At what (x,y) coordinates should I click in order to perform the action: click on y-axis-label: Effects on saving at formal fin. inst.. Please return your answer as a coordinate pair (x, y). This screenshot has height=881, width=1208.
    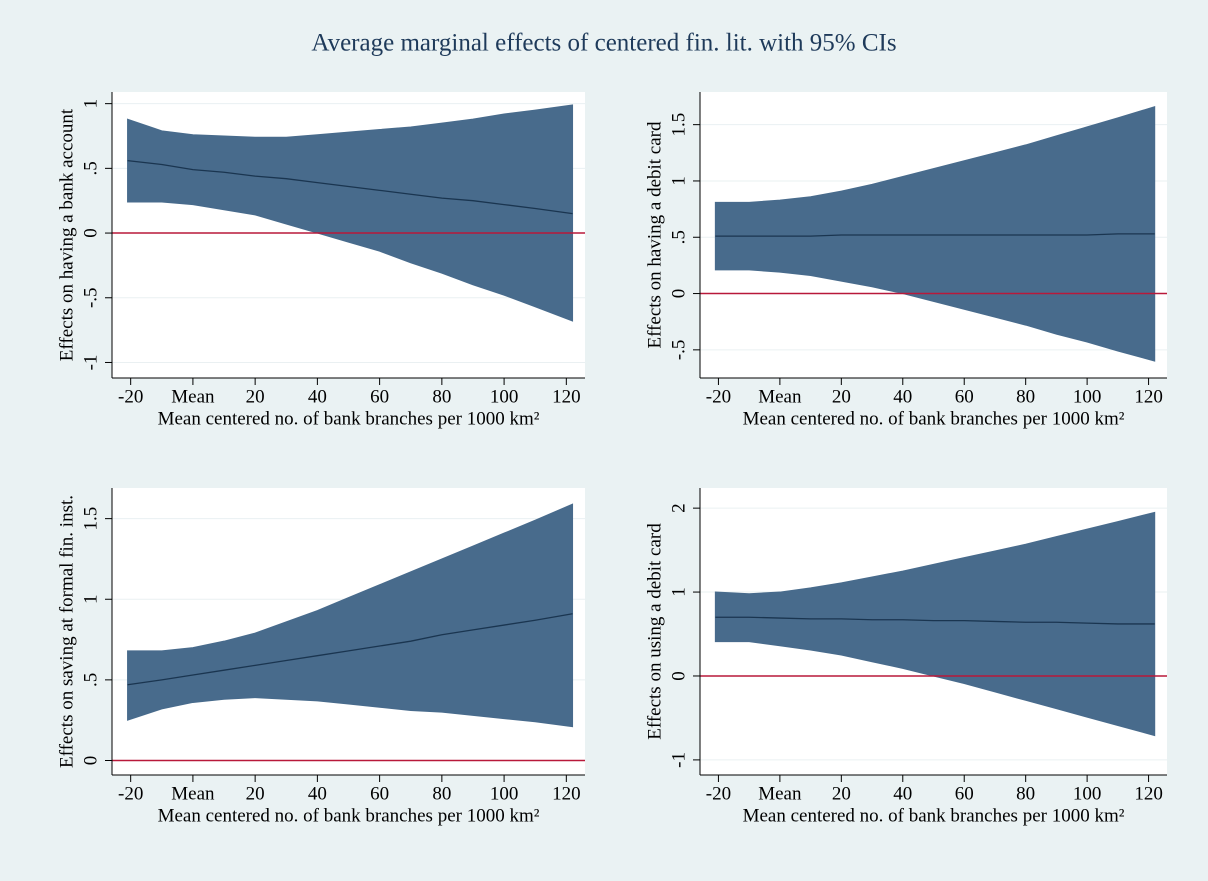
    Looking at the image, I should click on (66, 631).